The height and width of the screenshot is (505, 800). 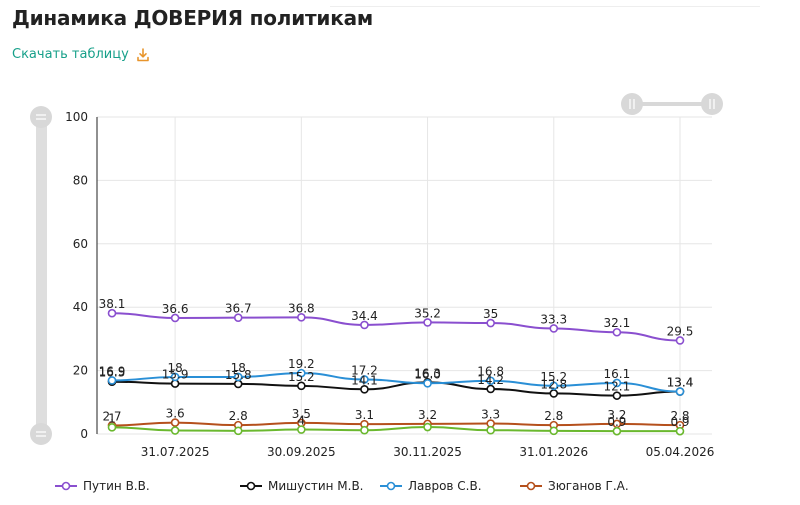 What do you see at coordinates (142, 54) in the screenshot?
I see `download-icon` at bounding box center [142, 54].